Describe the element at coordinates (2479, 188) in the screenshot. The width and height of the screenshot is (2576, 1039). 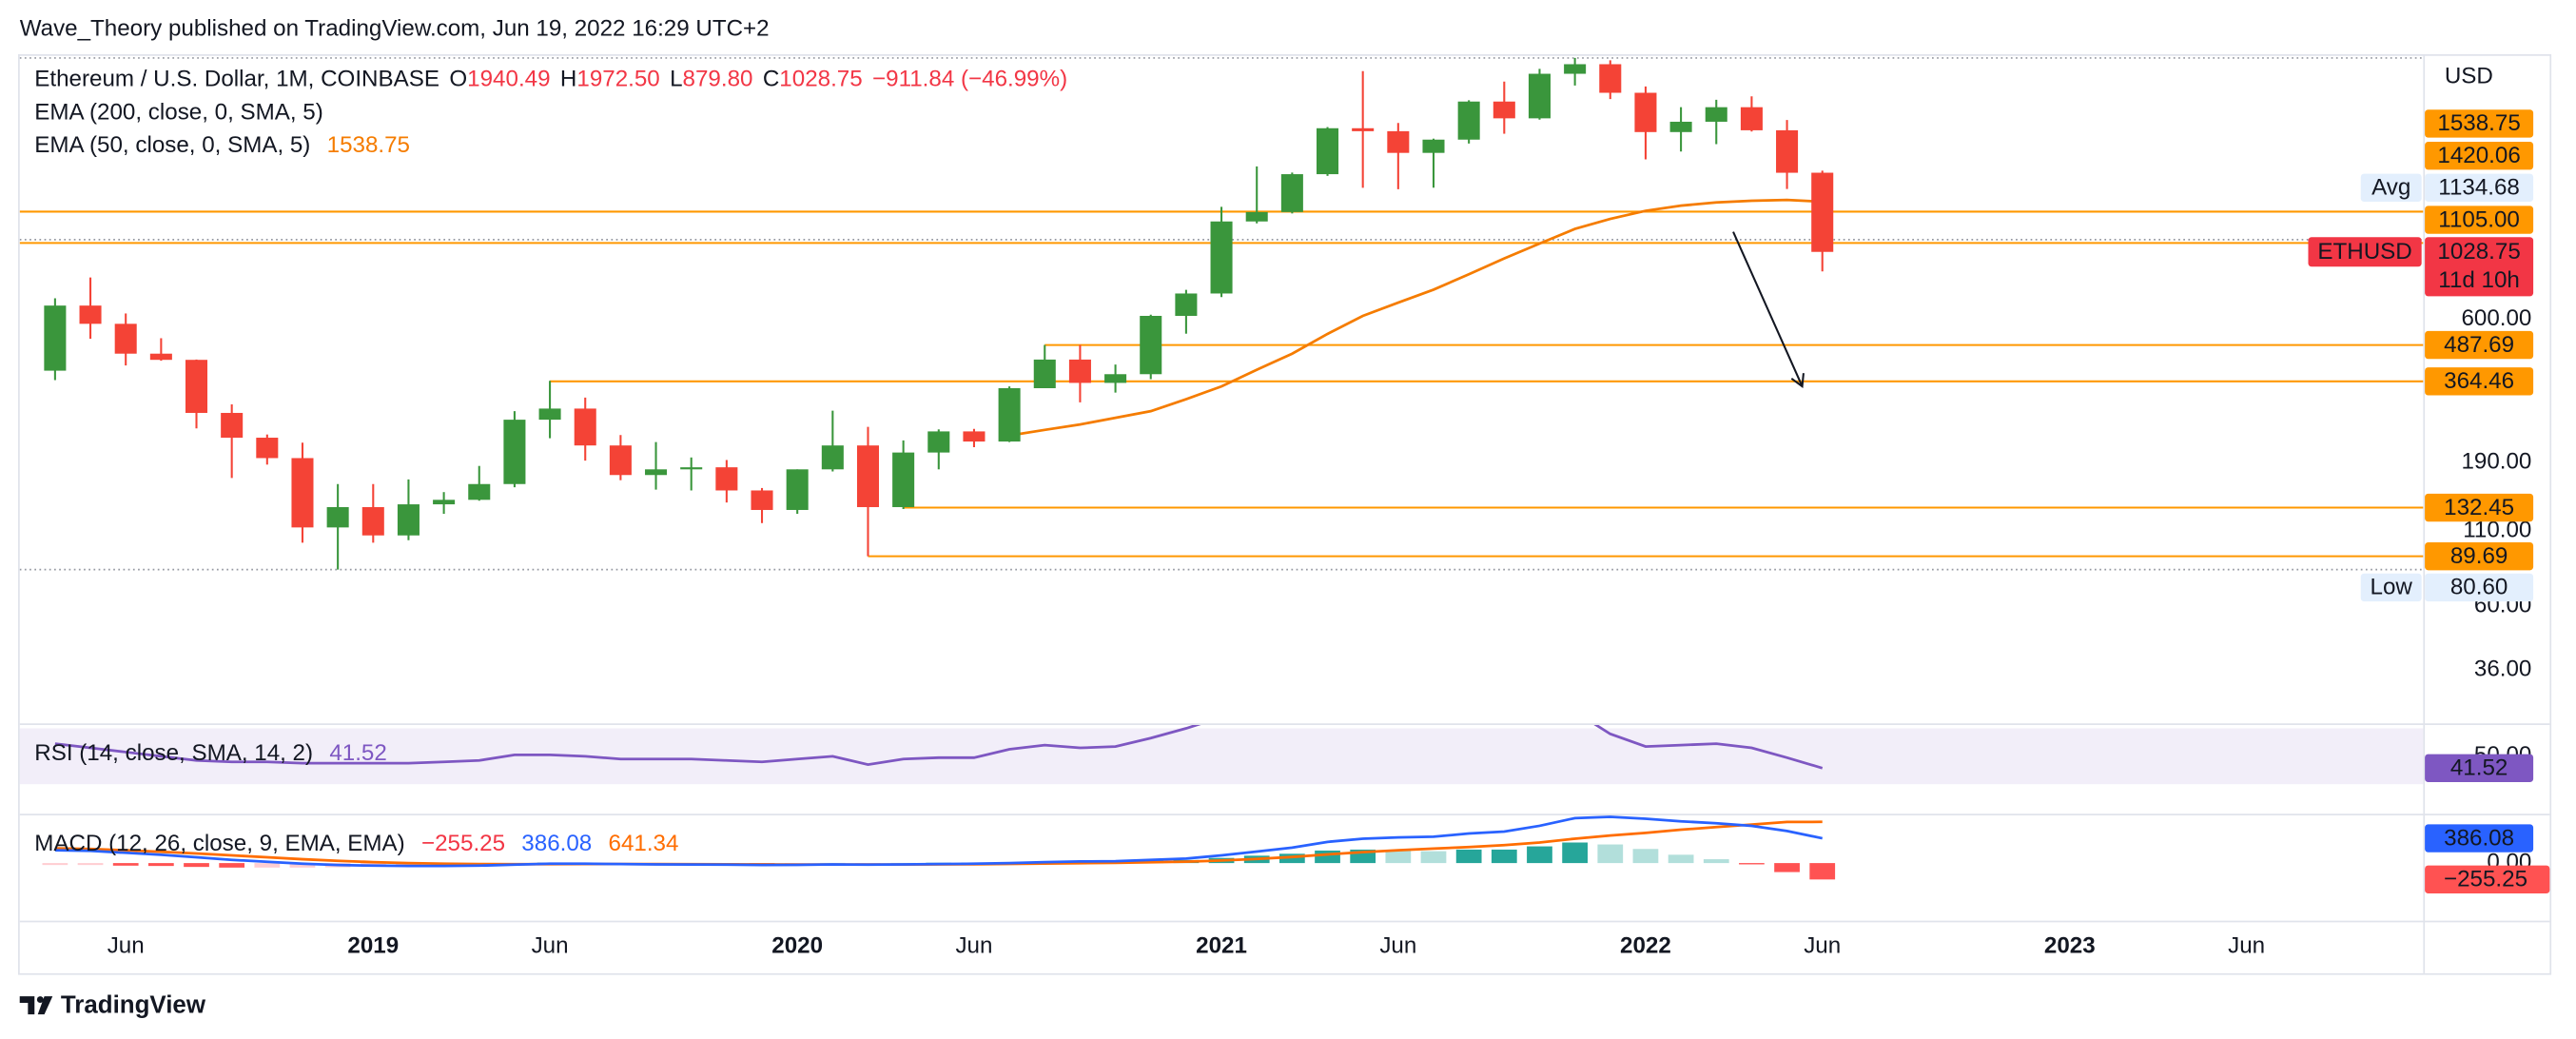
I see `avg-tag-box` at that location.